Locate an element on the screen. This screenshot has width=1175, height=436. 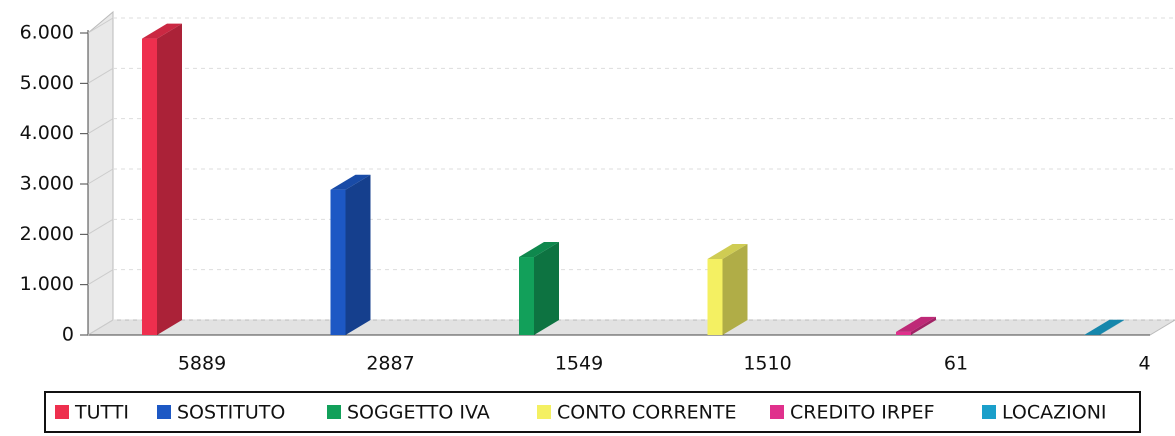
y-tick-label: 5.000 is located at coordinates (47, 83).